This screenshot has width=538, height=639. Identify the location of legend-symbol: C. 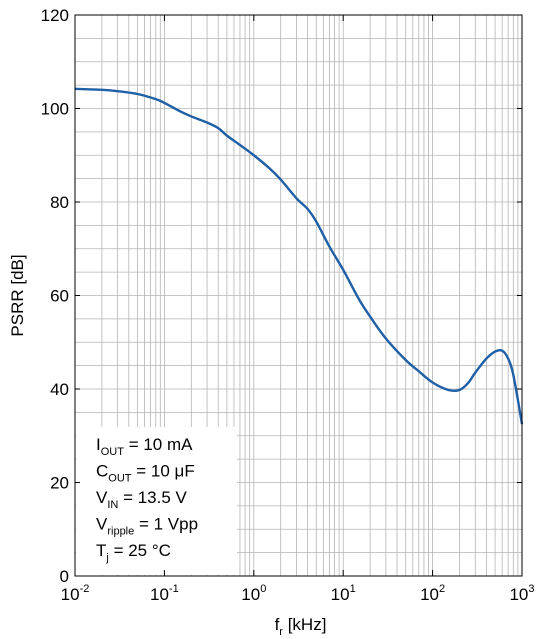
(102, 471).